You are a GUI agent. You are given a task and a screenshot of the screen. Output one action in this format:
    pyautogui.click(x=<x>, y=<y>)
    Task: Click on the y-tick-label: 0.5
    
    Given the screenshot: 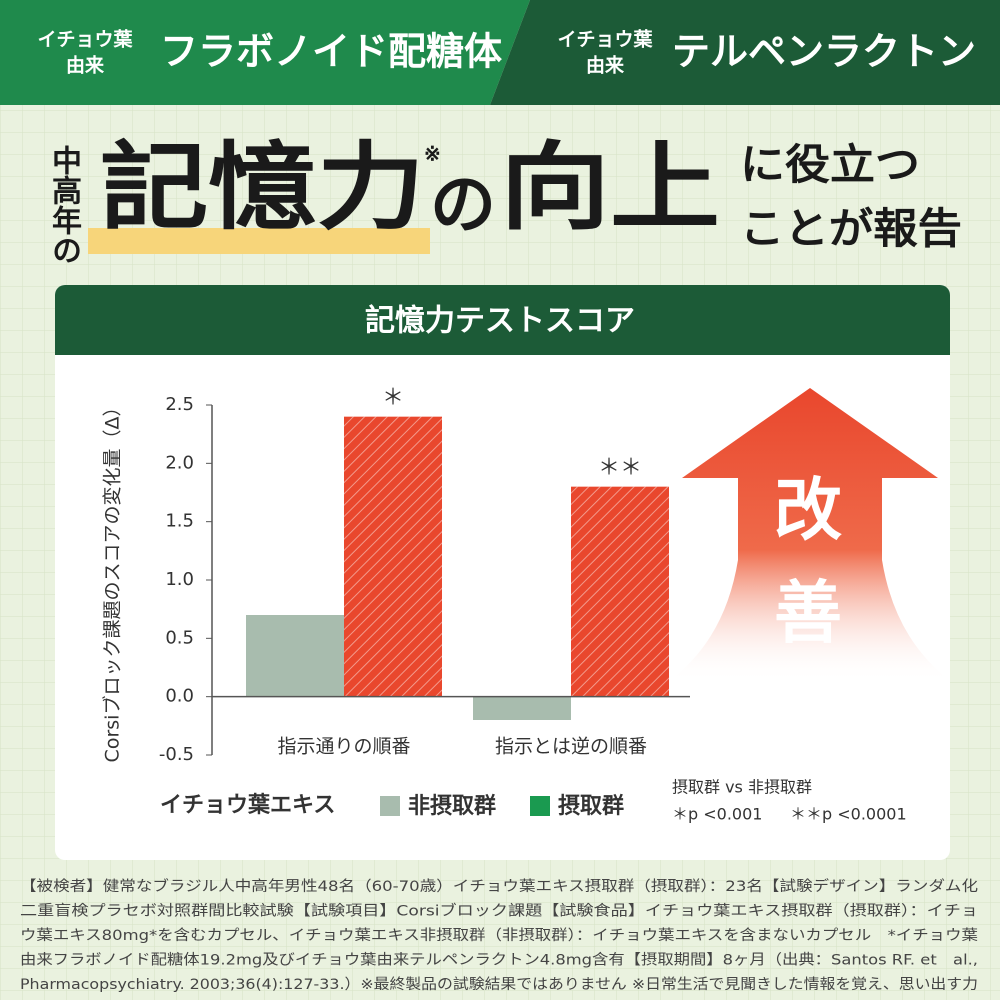 What is the action you would take?
    pyautogui.click(x=179, y=637)
    